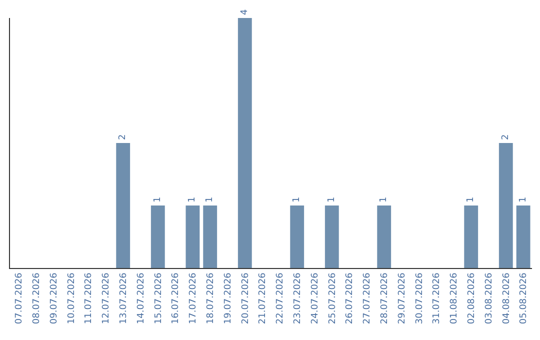 The image size is (540, 340). Describe the element at coordinates (315, 298) in the screenshot. I see `x-tick-label: 24.07.2026` at that location.